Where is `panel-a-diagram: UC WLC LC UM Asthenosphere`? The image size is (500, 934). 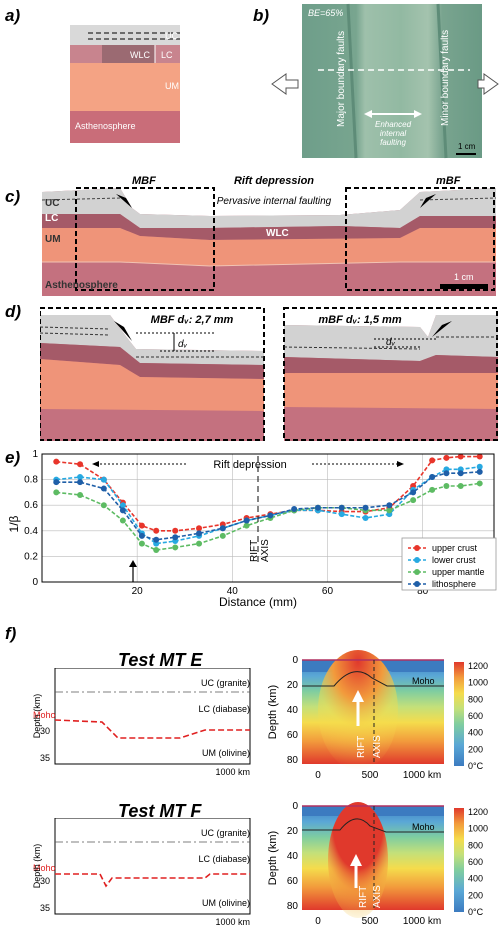 panel-a-diagram: UC WLC LC UM Asthenosphere is located at coordinates (125, 84).